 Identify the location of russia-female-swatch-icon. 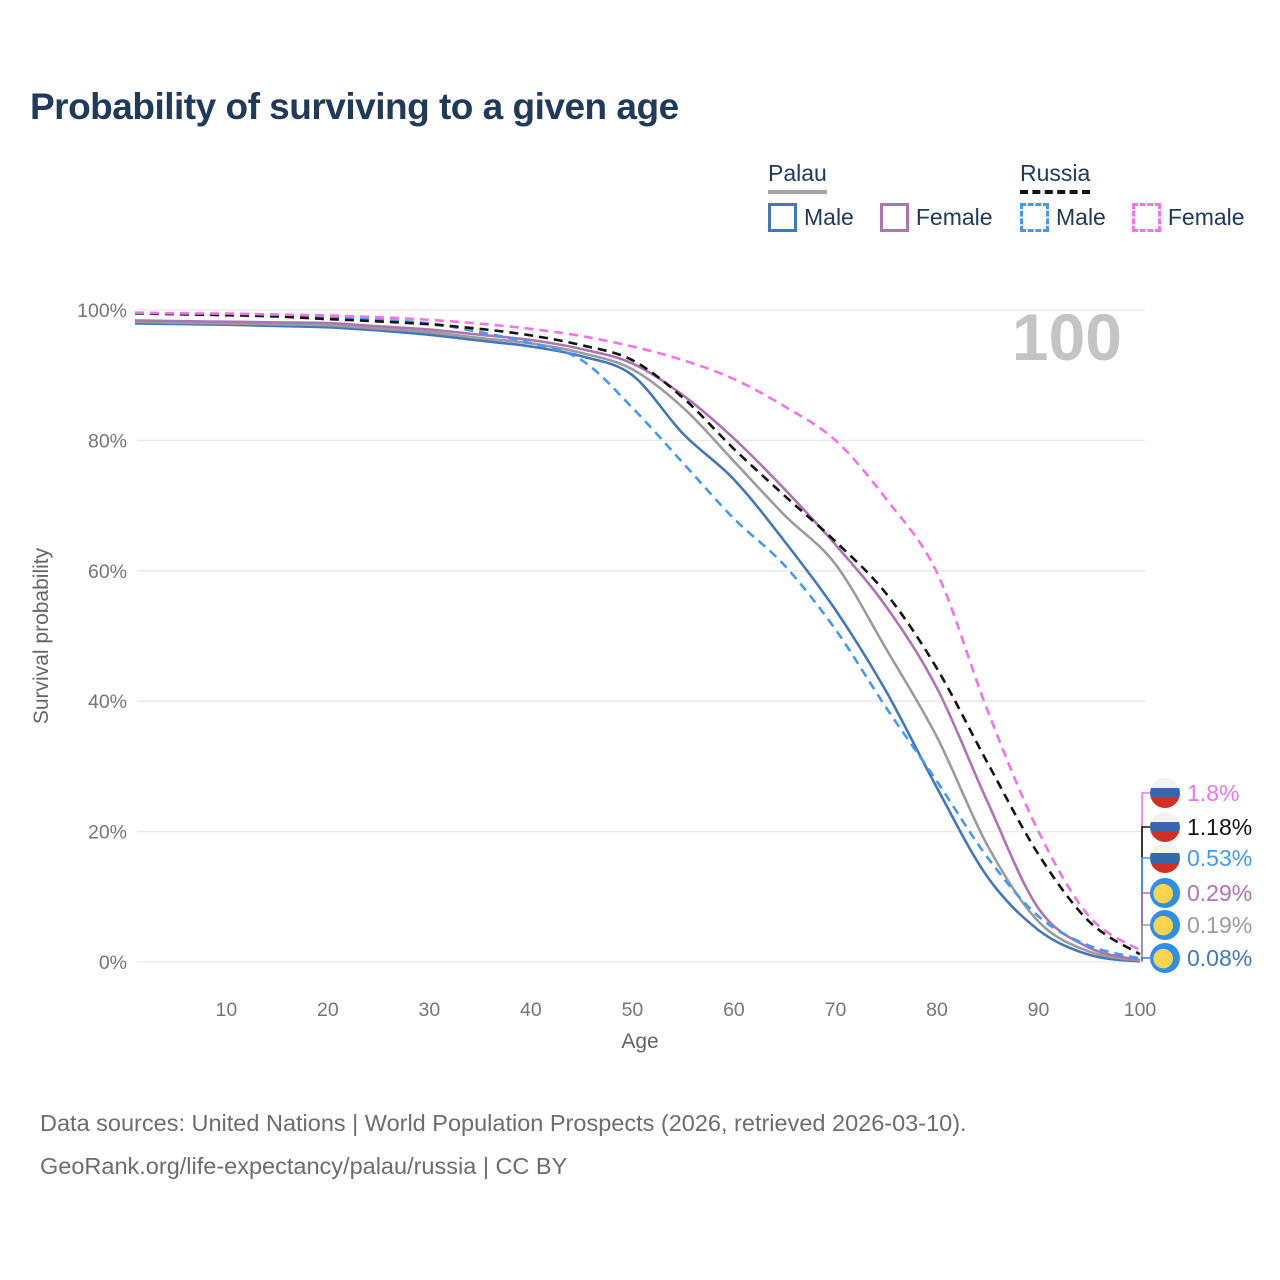
(1146, 217).